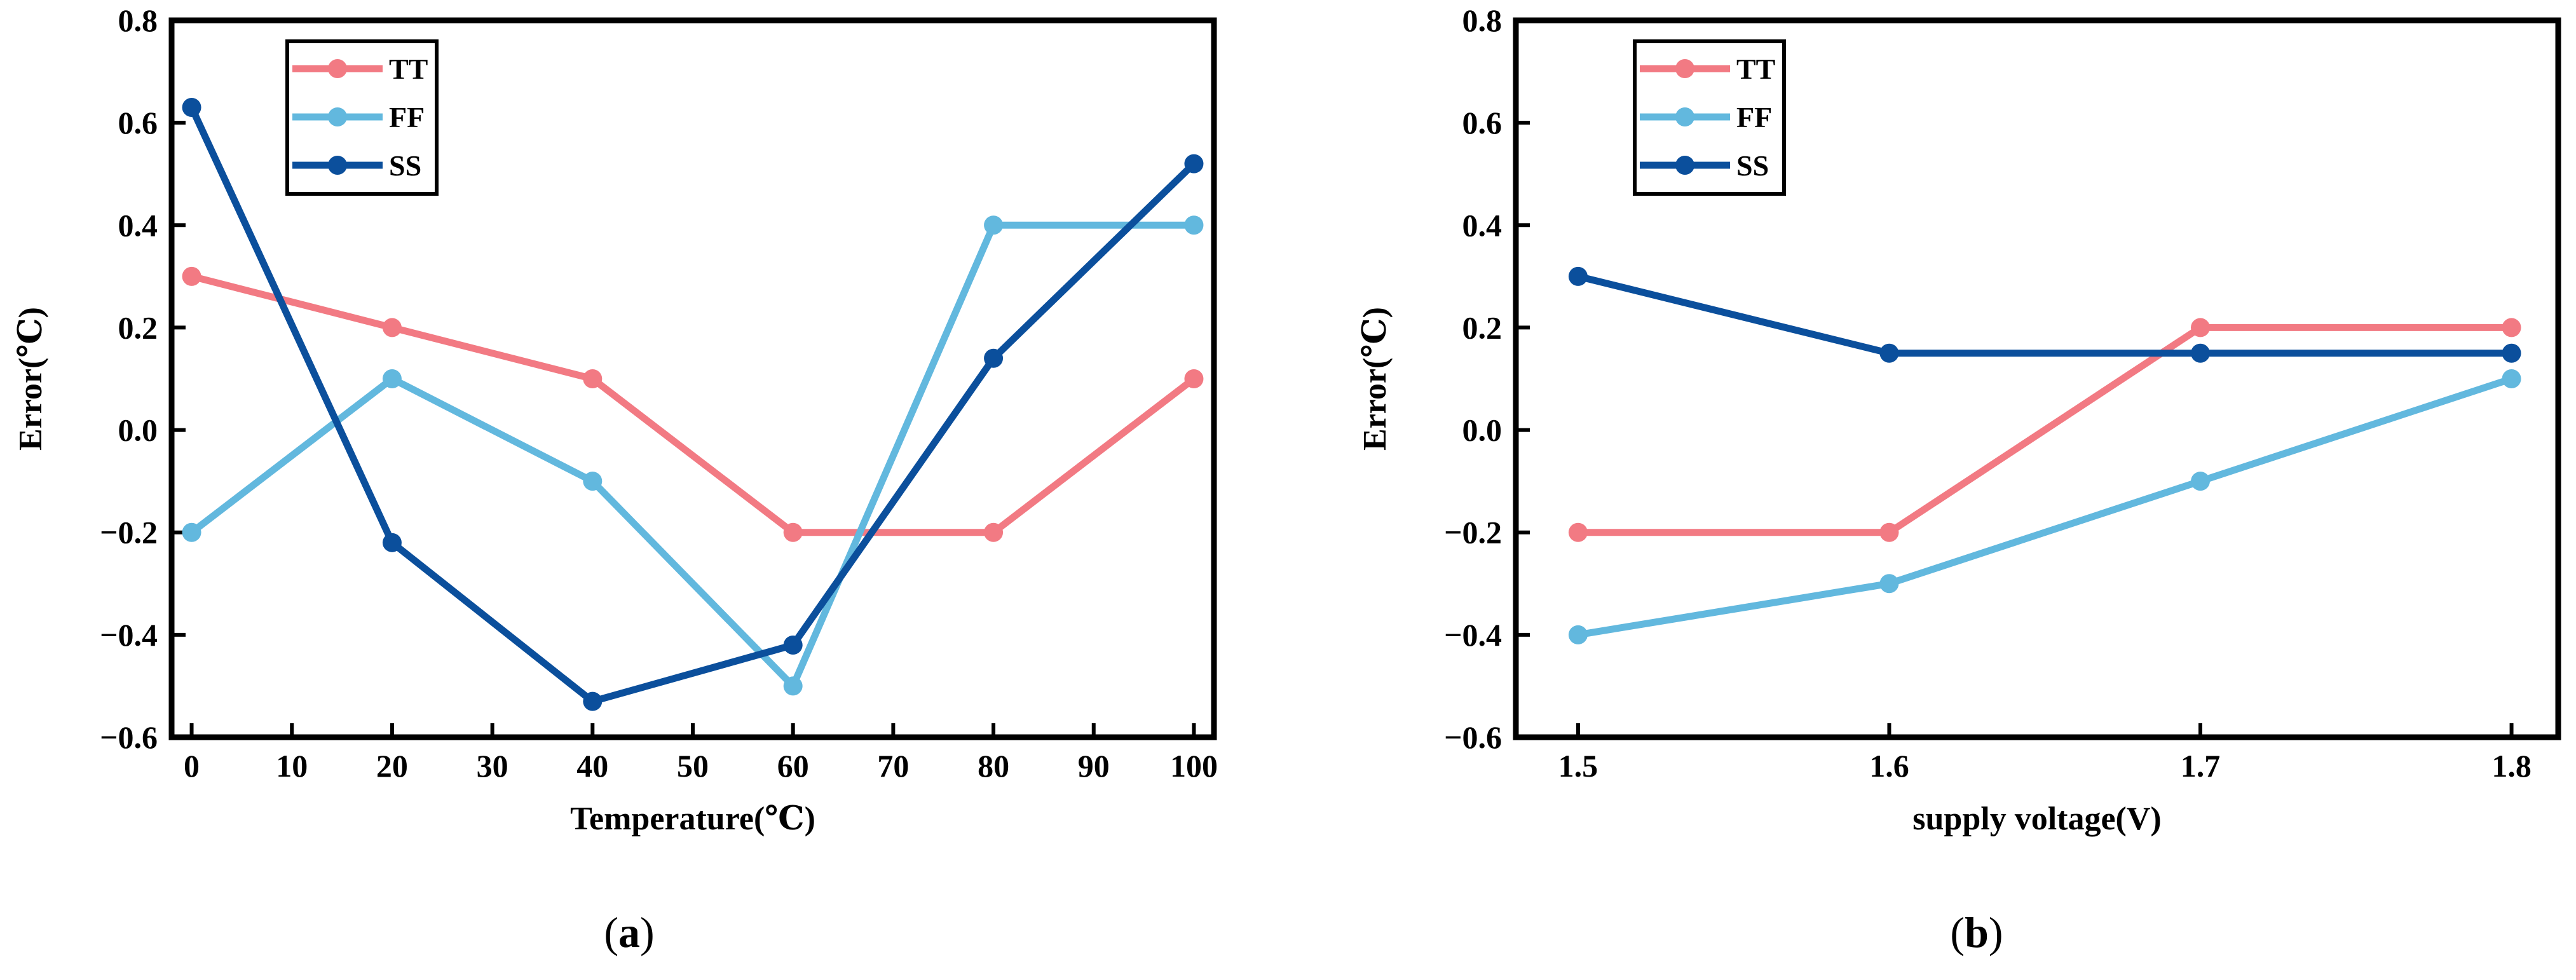  I want to click on x-tick-label: 0, so click(192, 766).